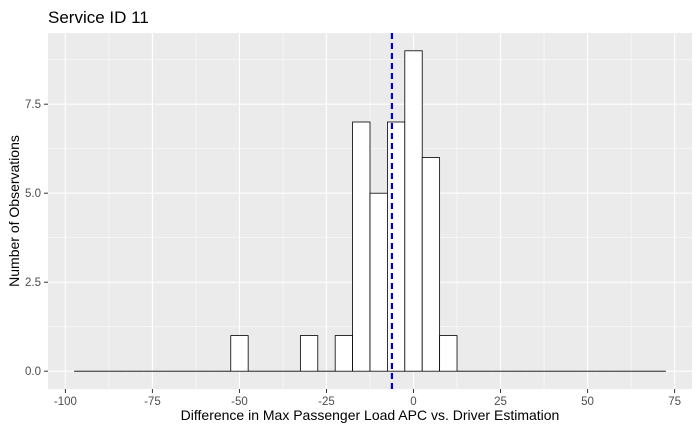 The width and height of the screenshot is (700, 432). I want to click on x-tick-label: -100, so click(65, 402).